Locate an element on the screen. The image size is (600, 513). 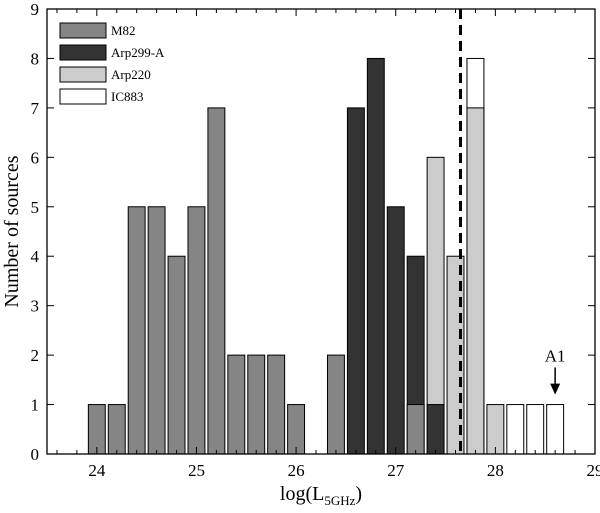
x-tick-label: 27 is located at coordinates (396, 470).